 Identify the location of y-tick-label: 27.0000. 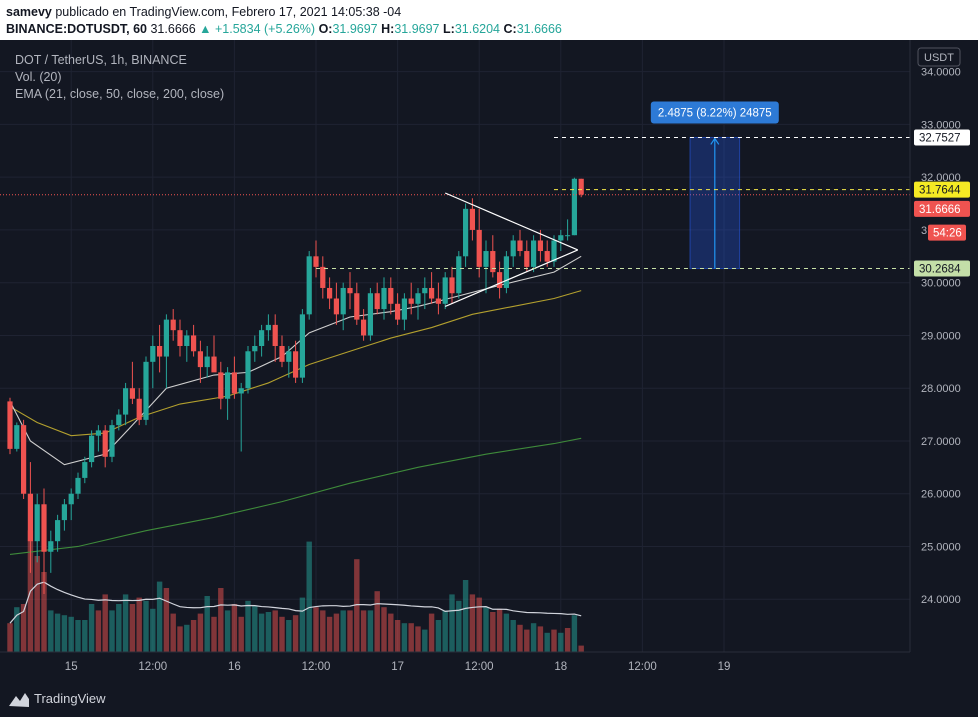
(941, 442).